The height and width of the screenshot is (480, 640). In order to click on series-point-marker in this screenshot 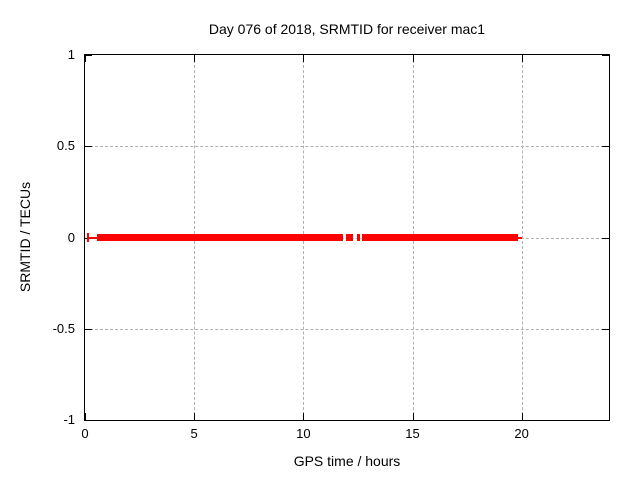, I will do `click(88, 237)`.